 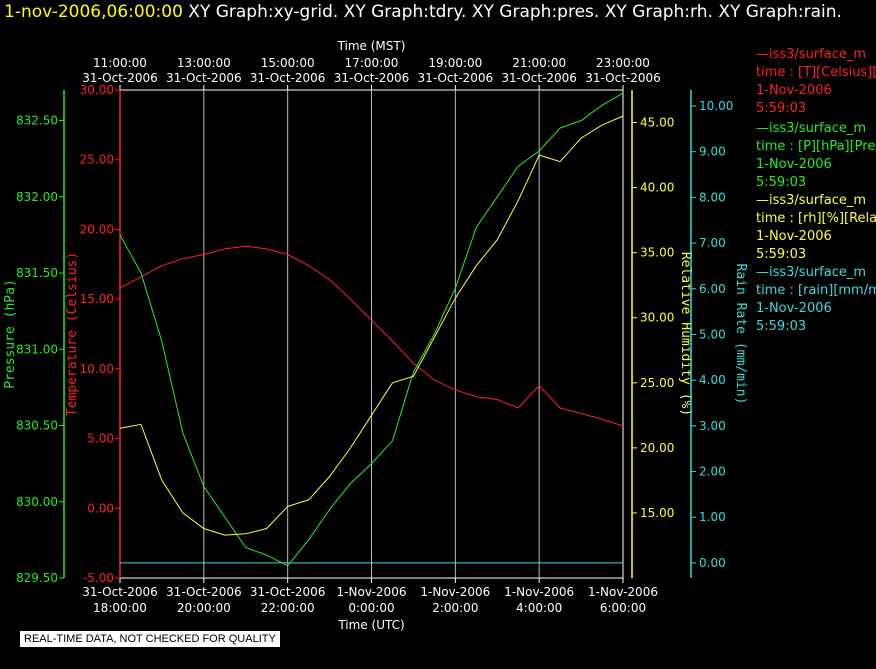 I want to click on rain-tick-label: 0.00, so click(x=712, y=563).